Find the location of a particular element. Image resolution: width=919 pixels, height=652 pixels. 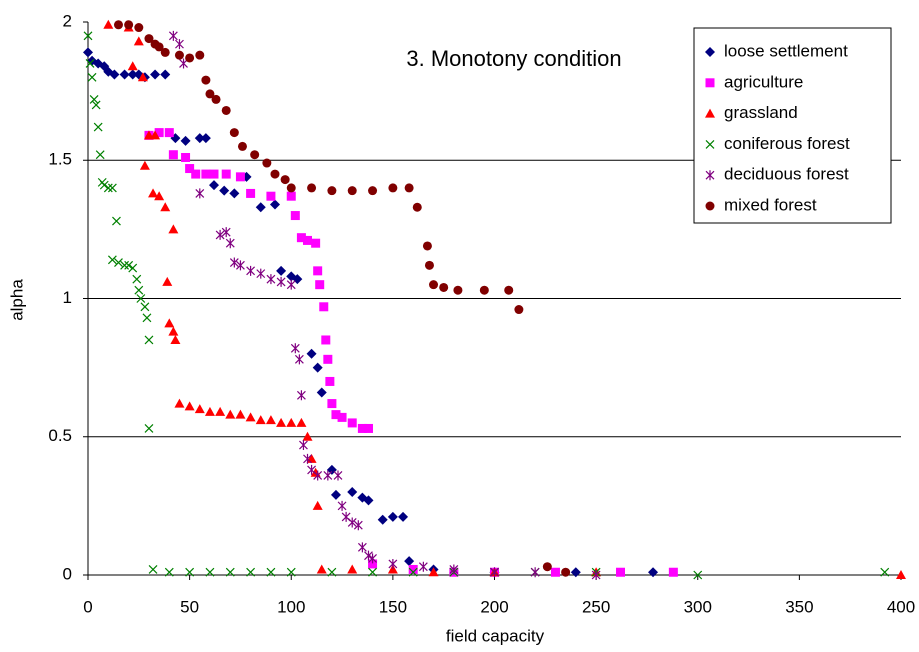

legend-box is located at coordinates (792, 125).